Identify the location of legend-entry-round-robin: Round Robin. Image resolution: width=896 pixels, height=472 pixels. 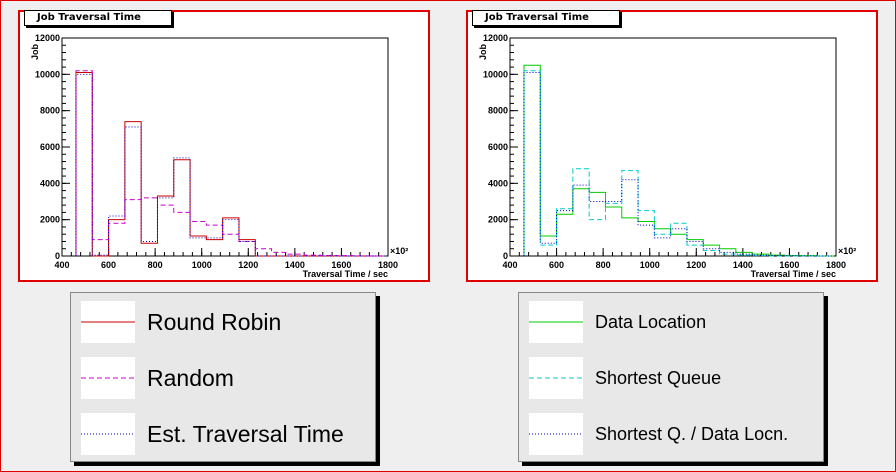
(225, 322).